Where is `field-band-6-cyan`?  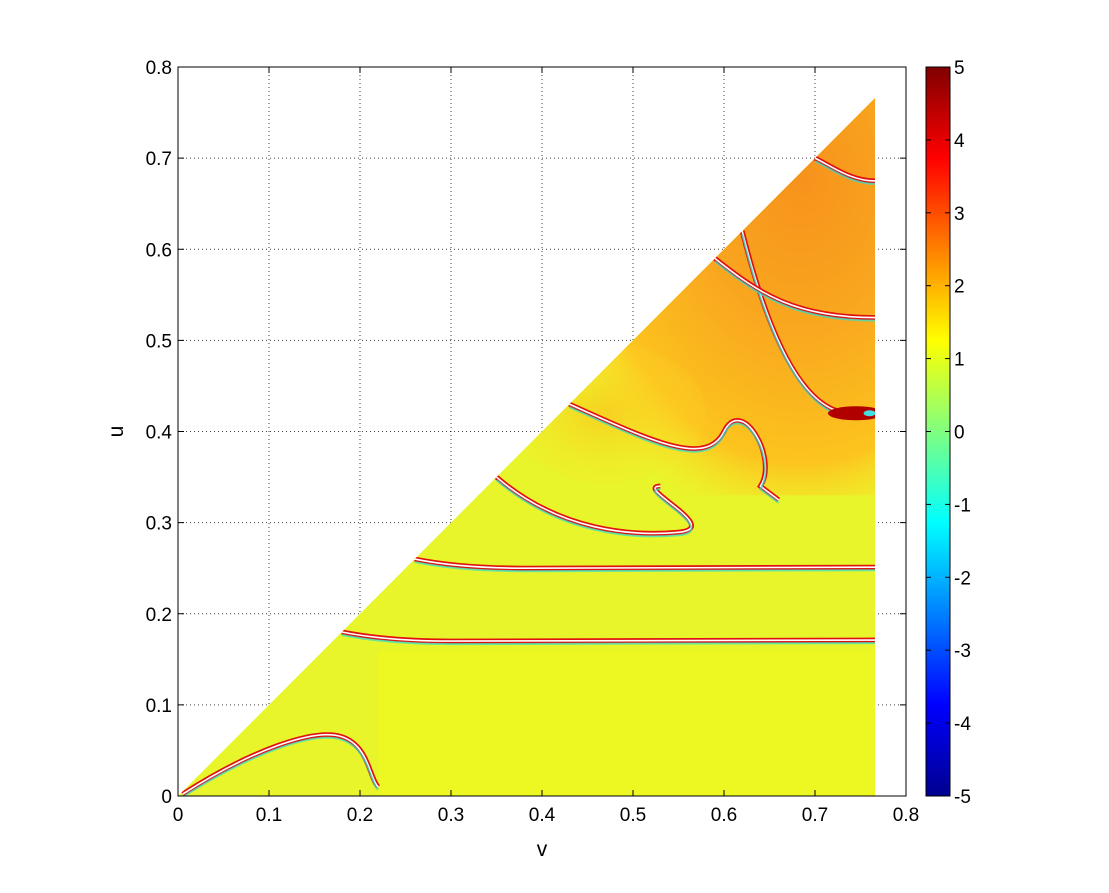
field-band-6-cyan is located at coordinates (845, 172).